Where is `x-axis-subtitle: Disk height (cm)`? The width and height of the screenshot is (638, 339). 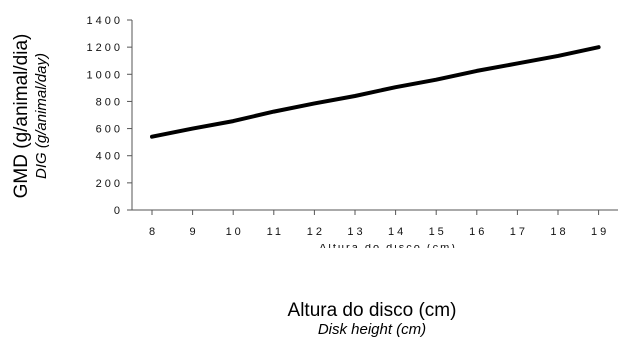
x-axis-subtitle: Disk height (cm) is located at coordinates (372, 329).